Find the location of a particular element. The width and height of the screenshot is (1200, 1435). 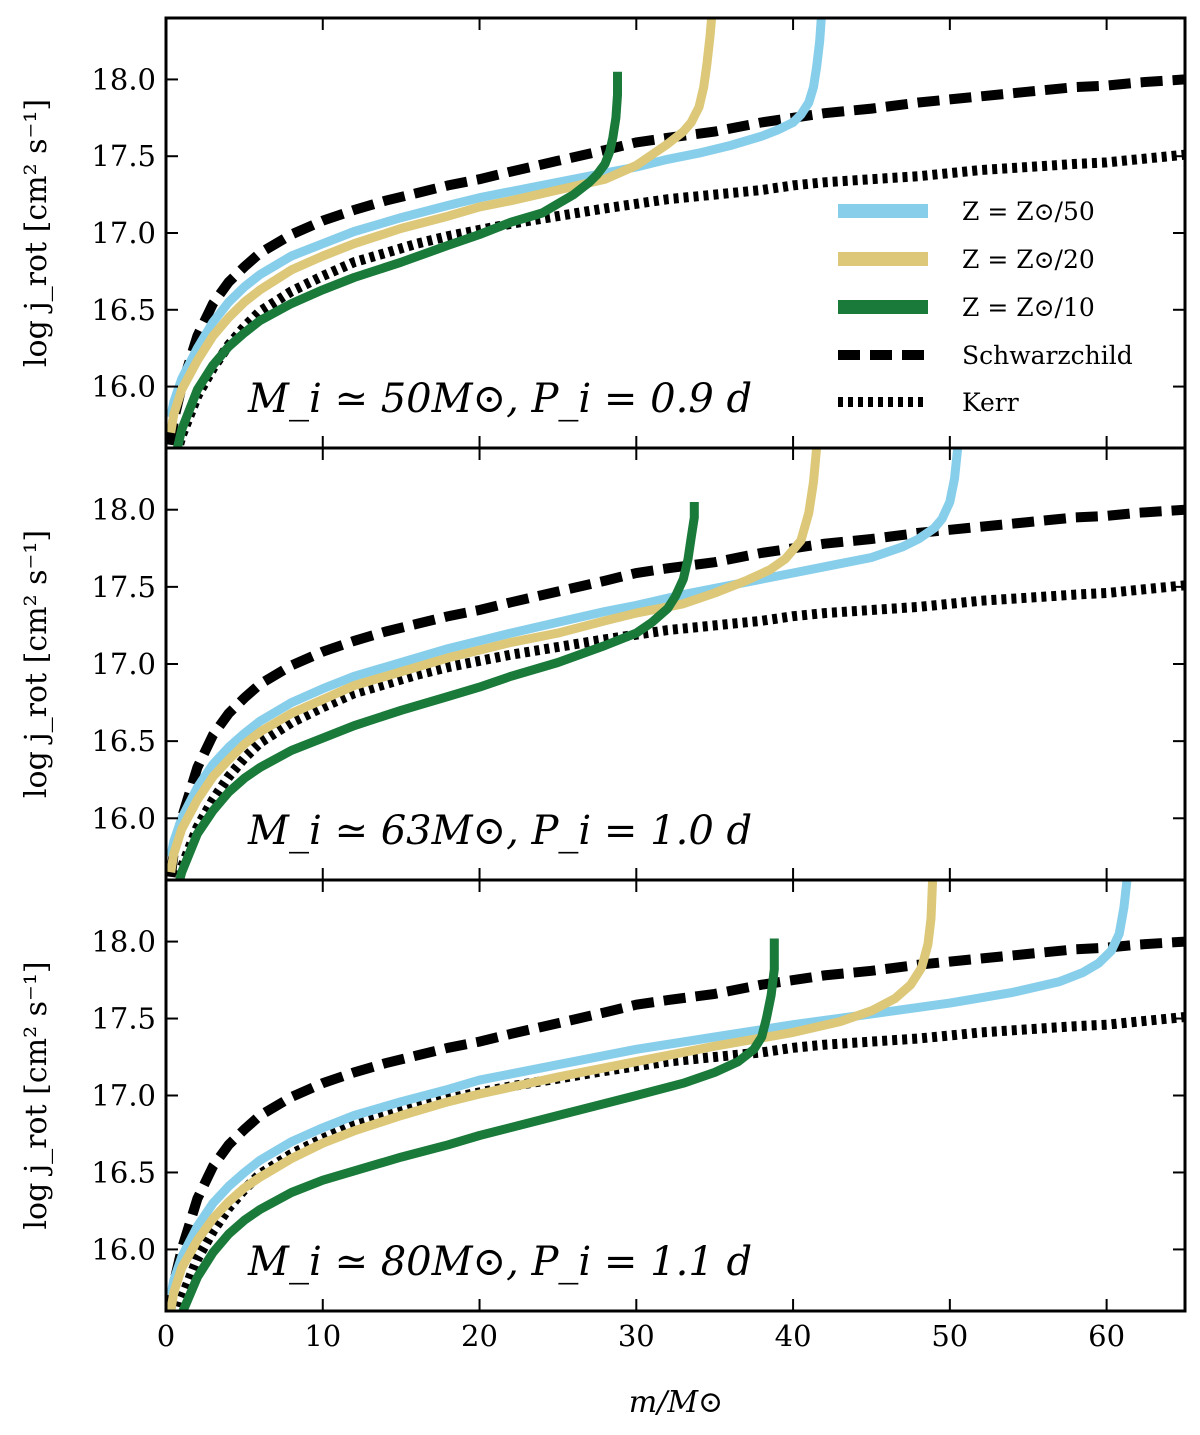

series-z20-line is located at coordinates (441, 226).